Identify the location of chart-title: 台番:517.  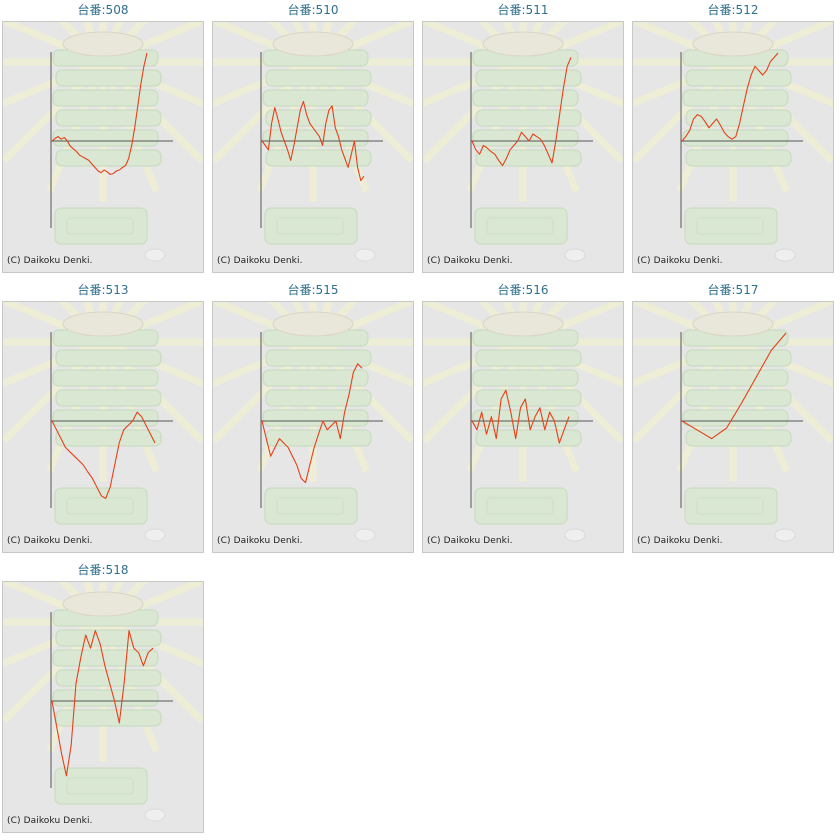
(733, 290).